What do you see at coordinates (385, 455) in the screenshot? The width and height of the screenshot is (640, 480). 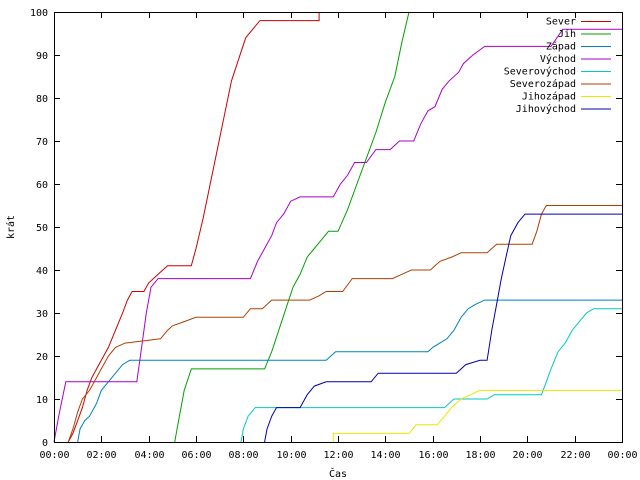 I see `x-tick-label: 14:00` at bounding box center [385, 455].